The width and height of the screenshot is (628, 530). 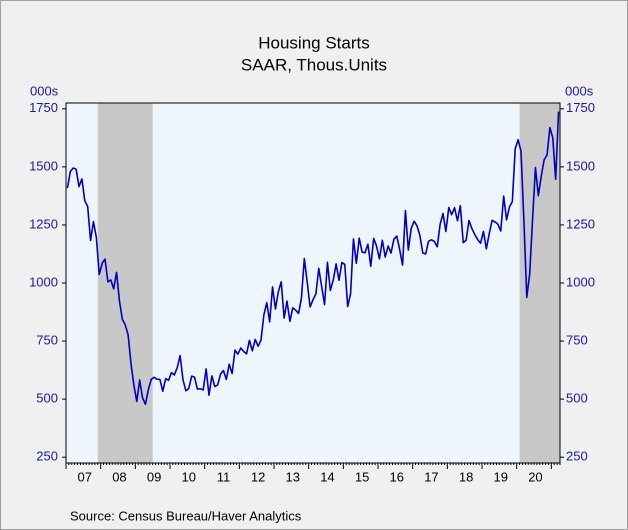 I want to click on y-tick-label: 1500, so click(x=43, y=165).